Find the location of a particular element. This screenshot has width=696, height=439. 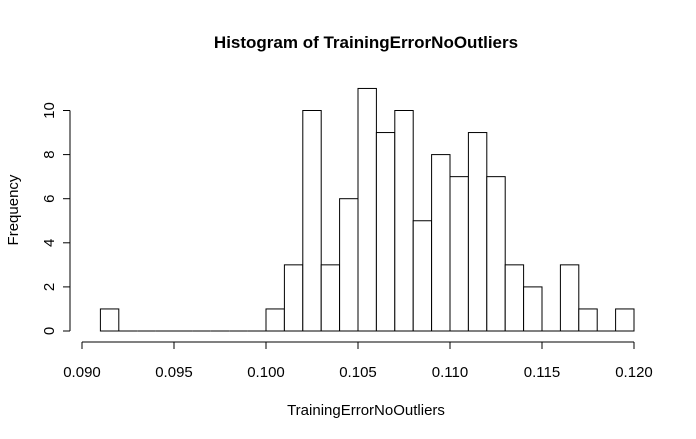

x-tick-label: 0.115 is located at coordinates (542, 372).